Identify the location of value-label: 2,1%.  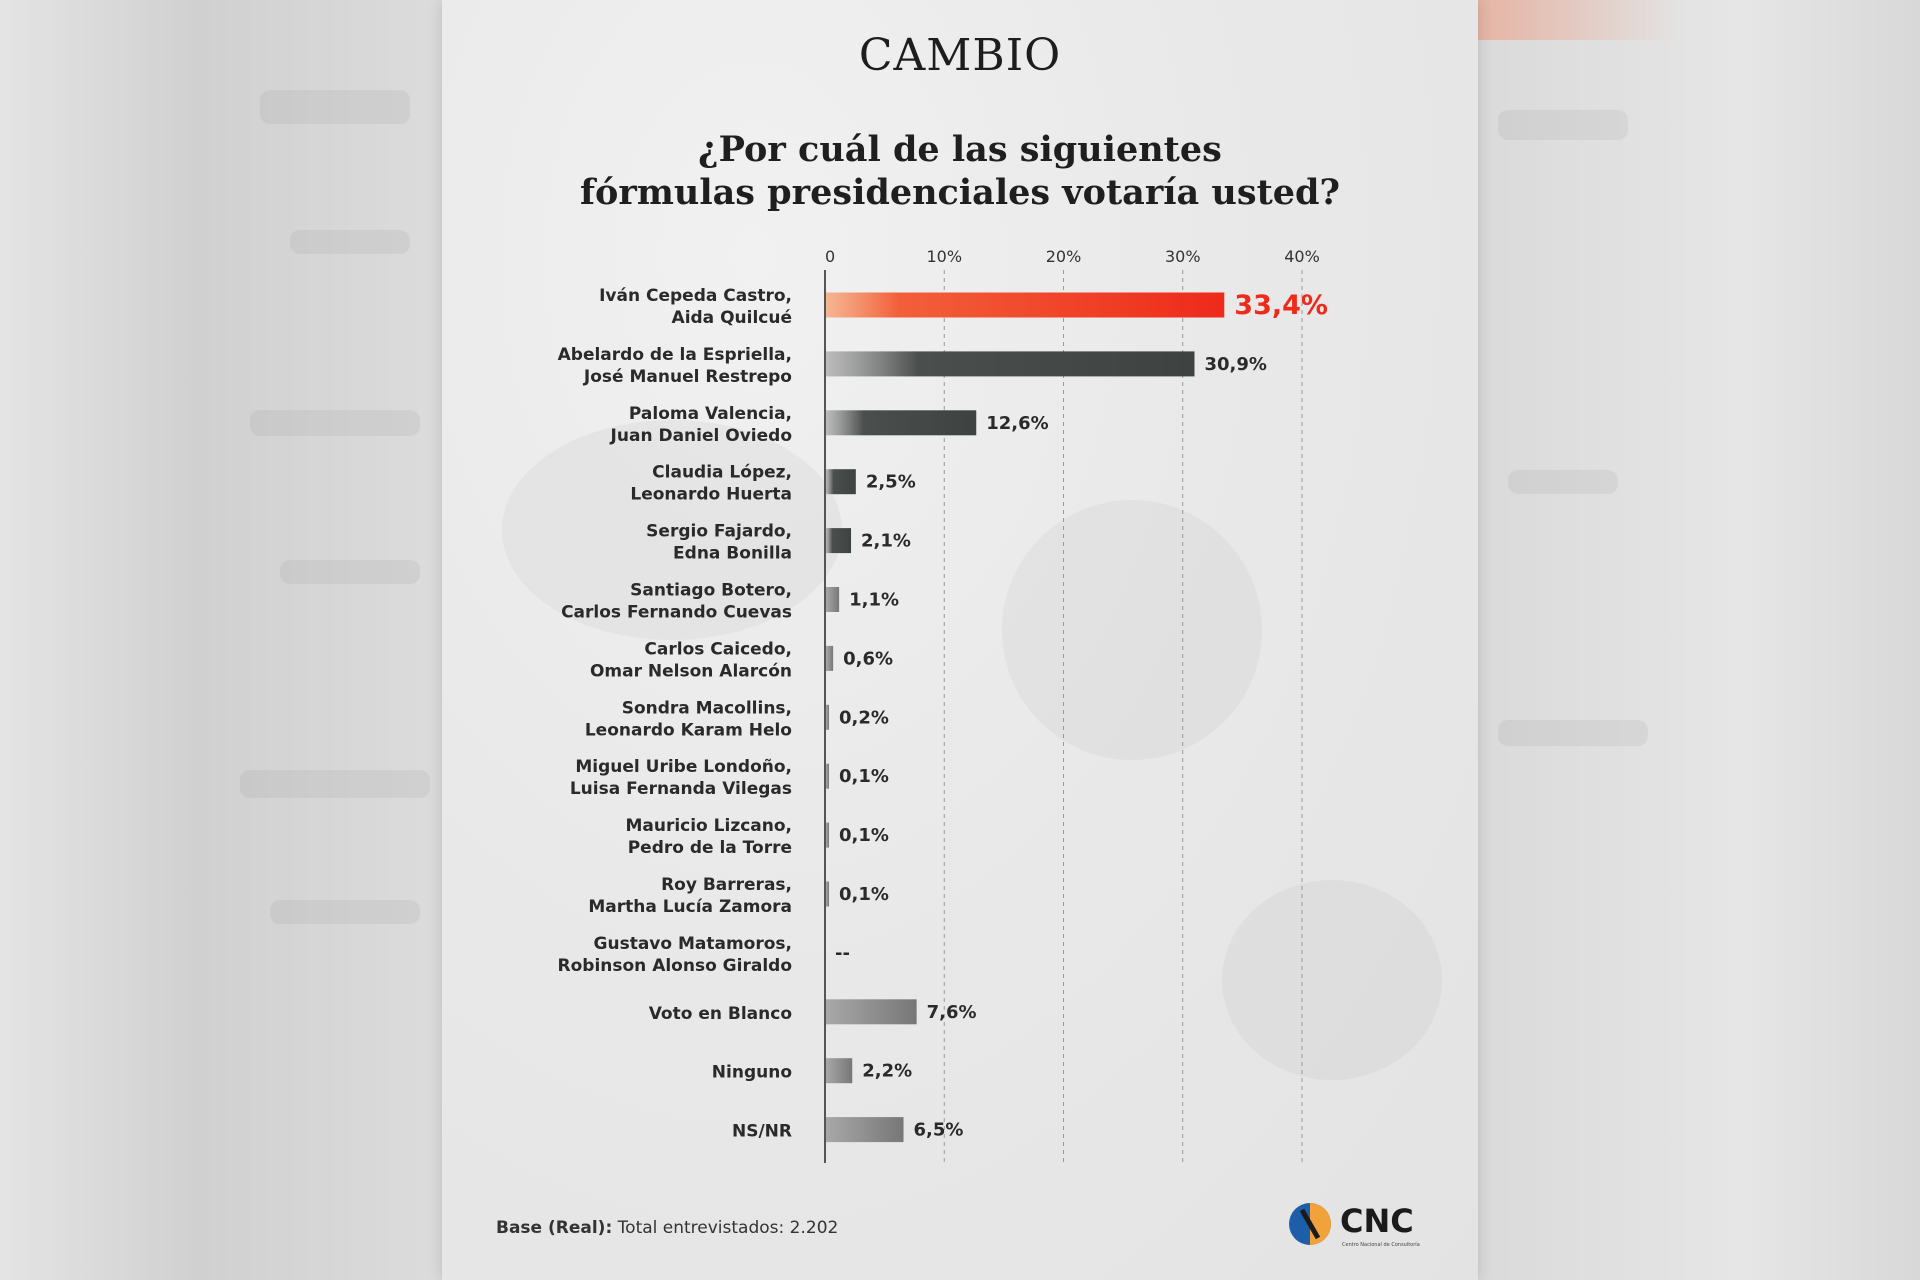
(886, 541).